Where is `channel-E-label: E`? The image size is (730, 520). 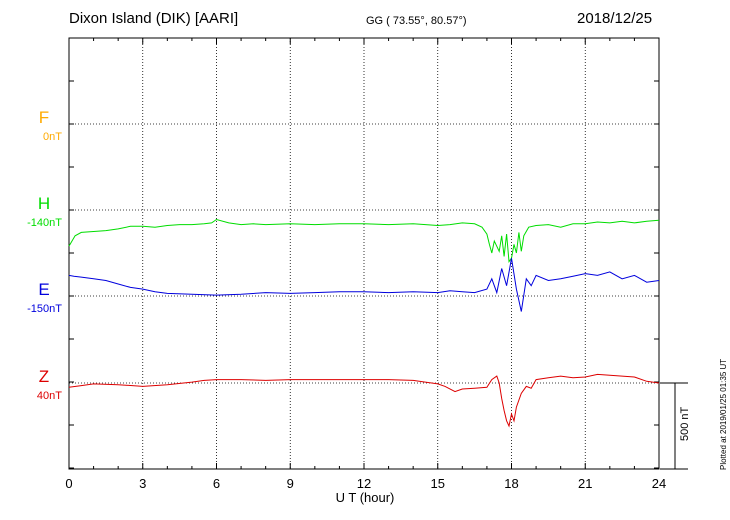
channel-E-label: E is located at coordinates (44, 289).